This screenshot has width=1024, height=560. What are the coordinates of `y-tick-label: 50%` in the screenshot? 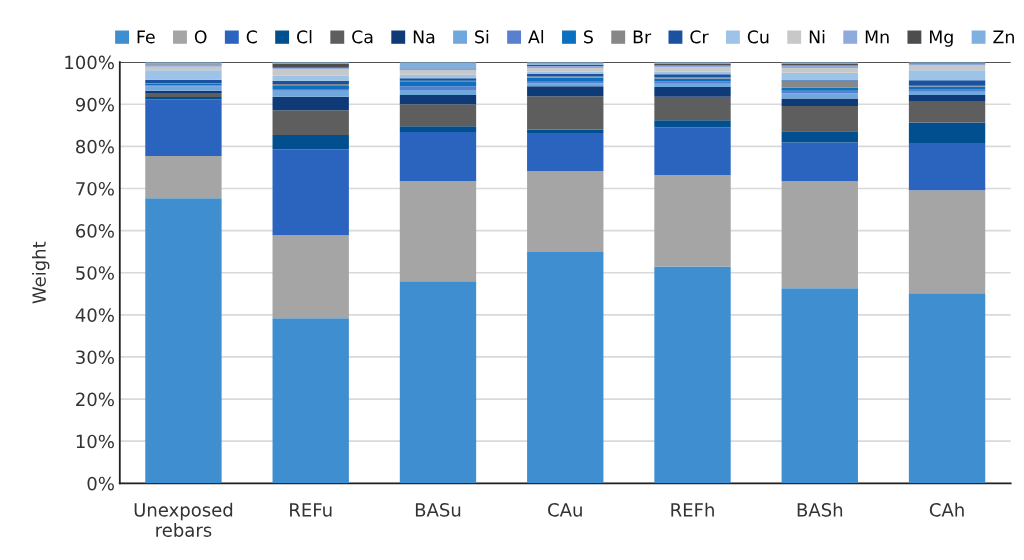 It's located at (95, 273).